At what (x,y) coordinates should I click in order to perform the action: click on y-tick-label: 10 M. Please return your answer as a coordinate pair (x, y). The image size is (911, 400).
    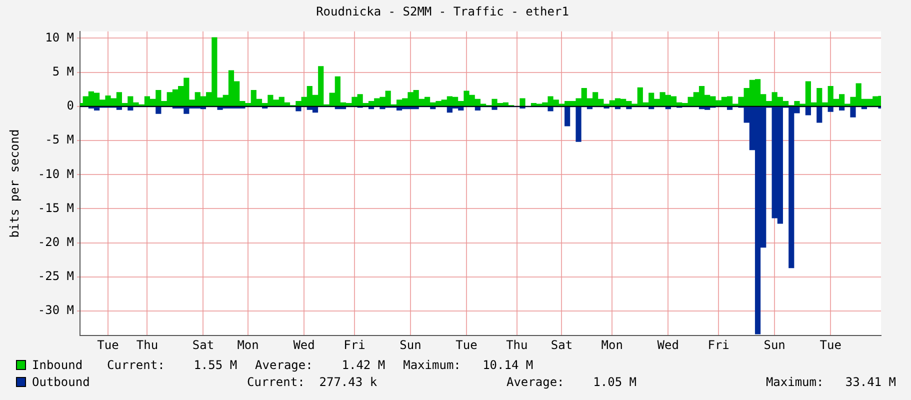
    Looking at the image, I should click on (59, 37).